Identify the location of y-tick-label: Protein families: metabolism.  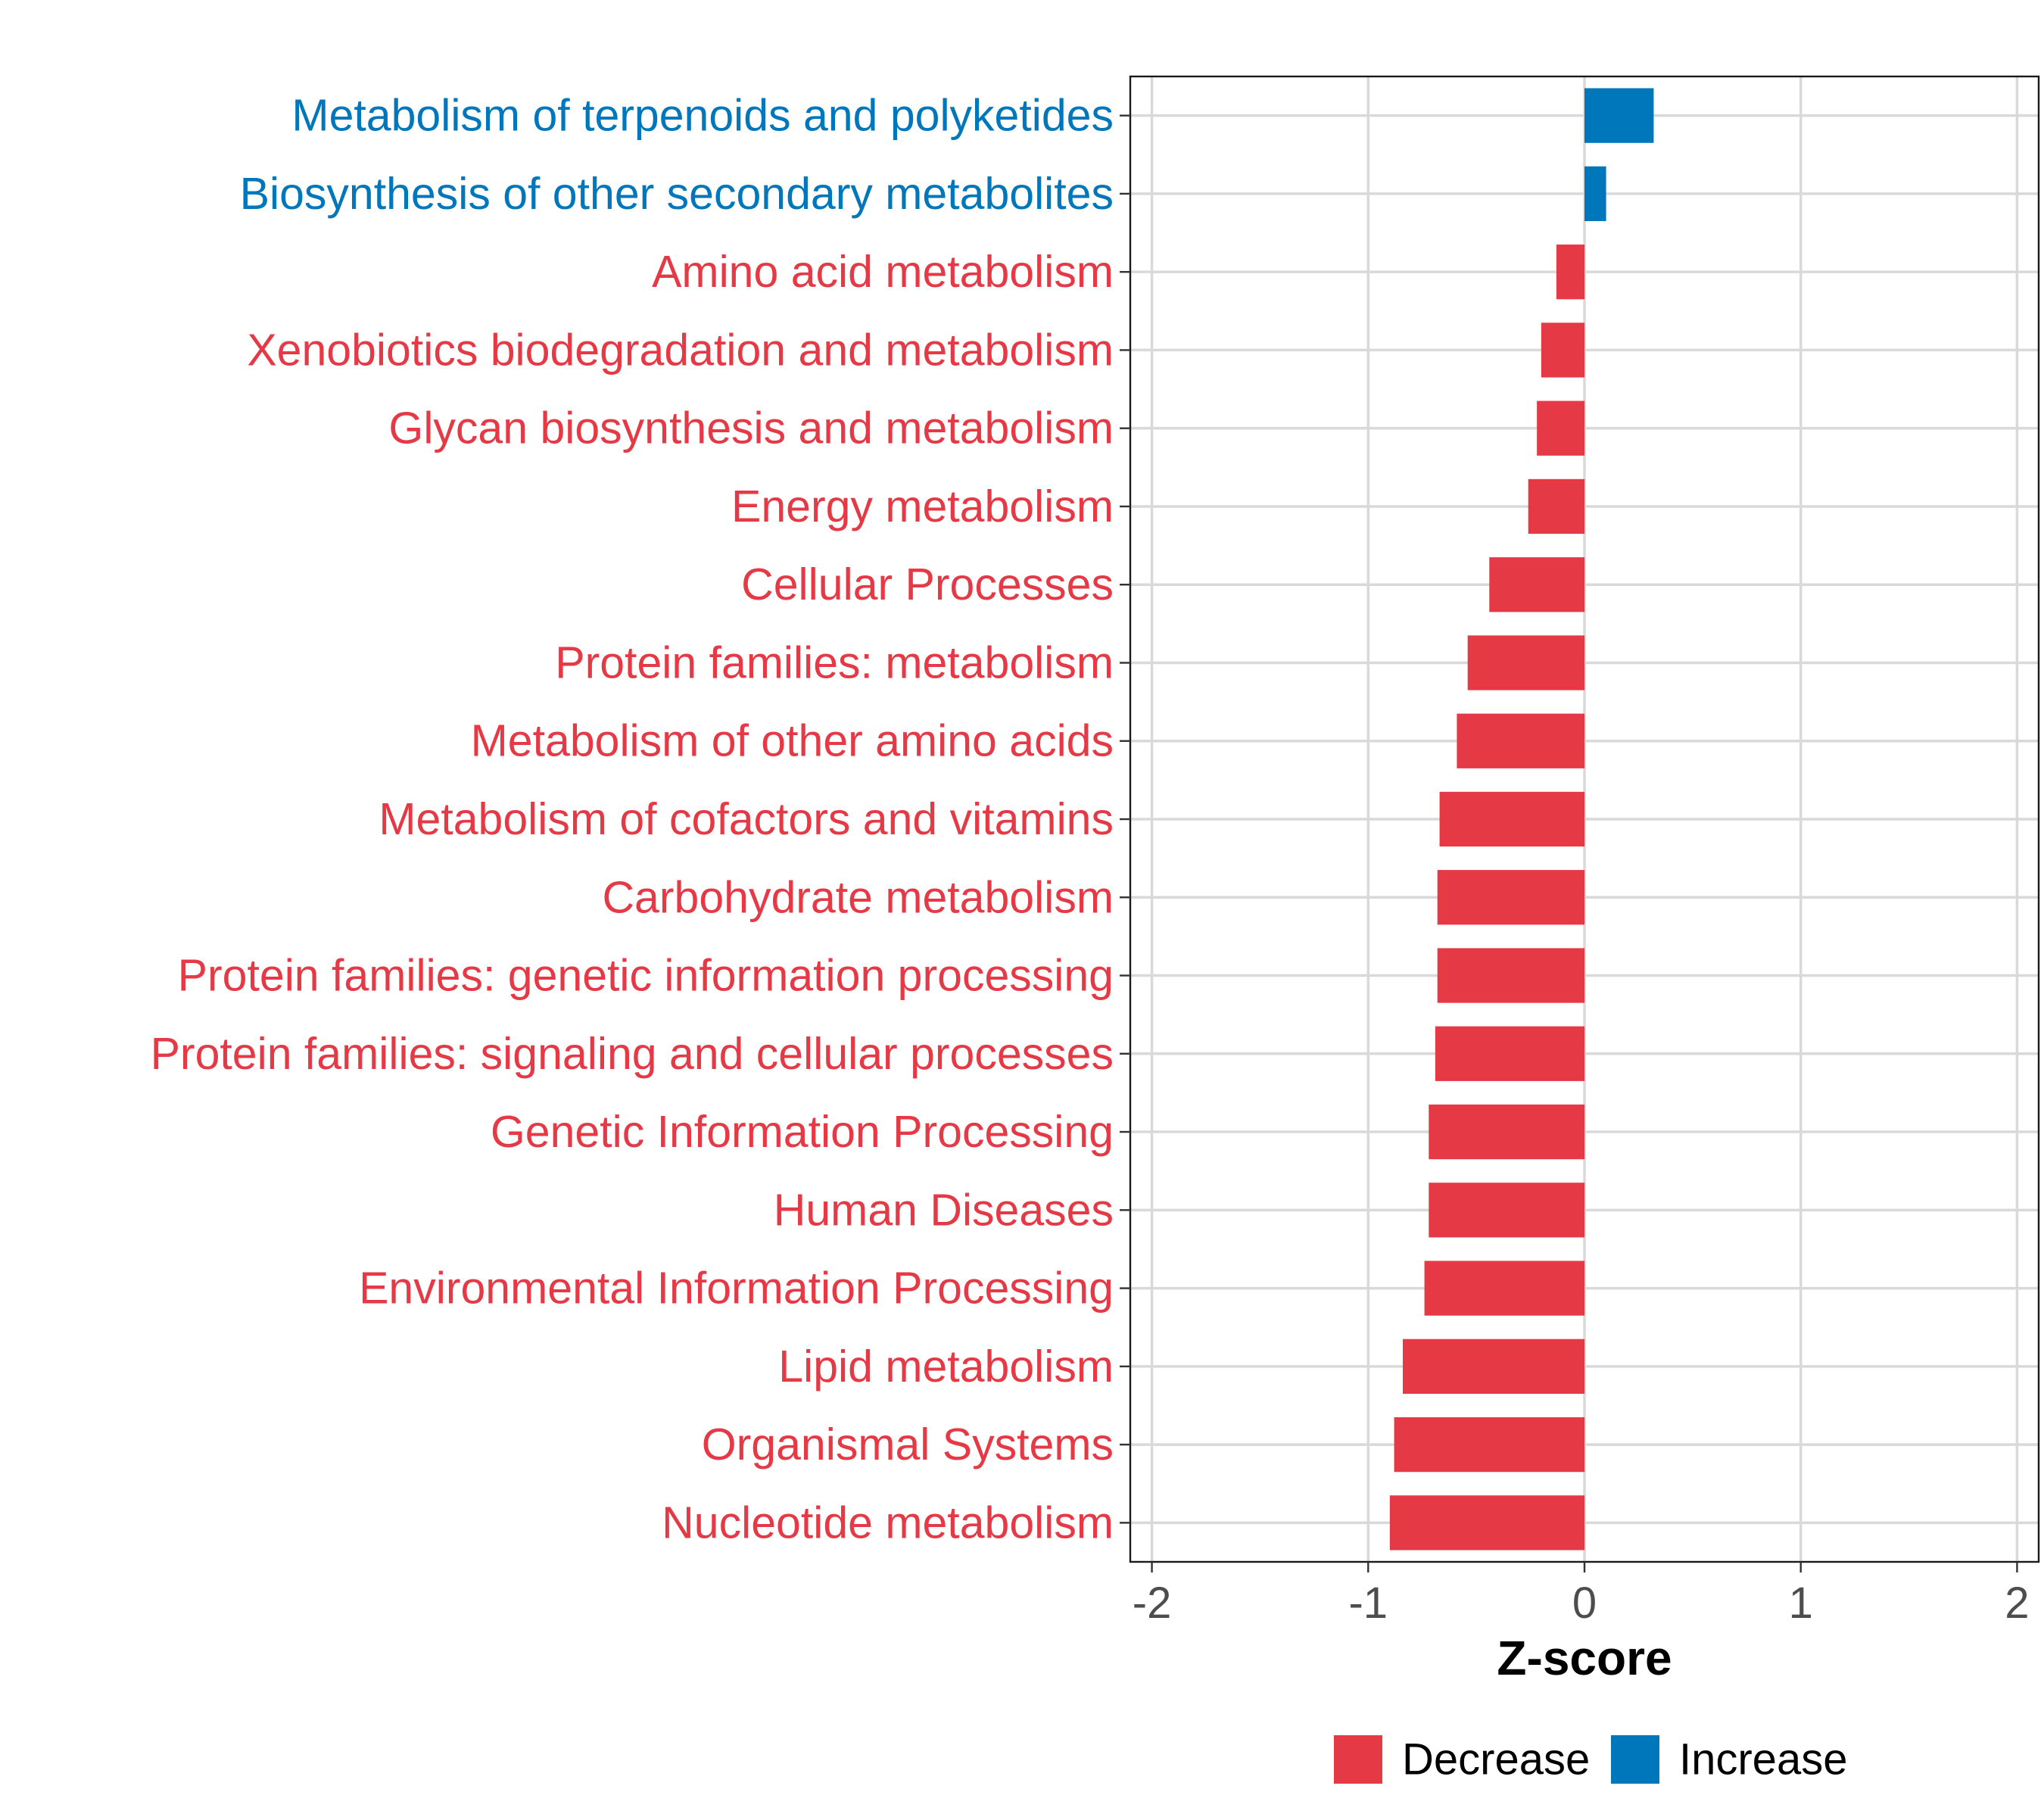
(835, 662).